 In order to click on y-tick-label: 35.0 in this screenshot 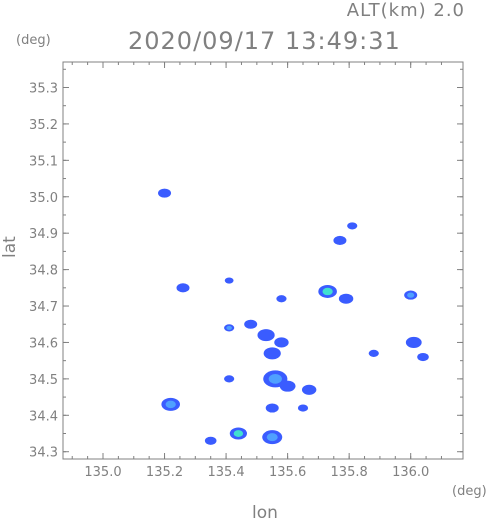, I will do `click(43, 198)`.